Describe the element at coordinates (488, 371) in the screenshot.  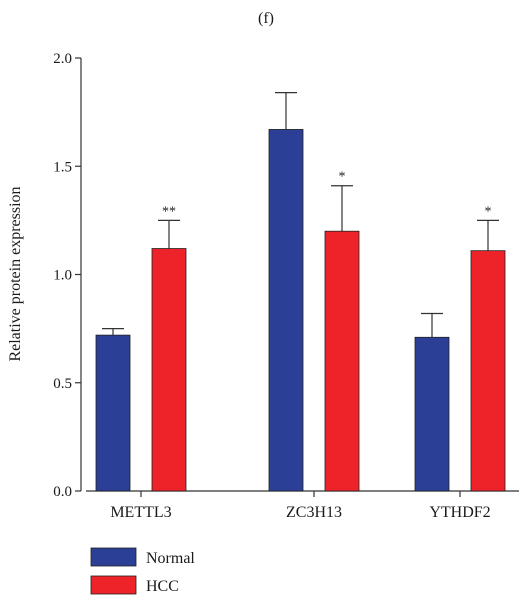
I see `bar-hcc-ythdf2` at that location.